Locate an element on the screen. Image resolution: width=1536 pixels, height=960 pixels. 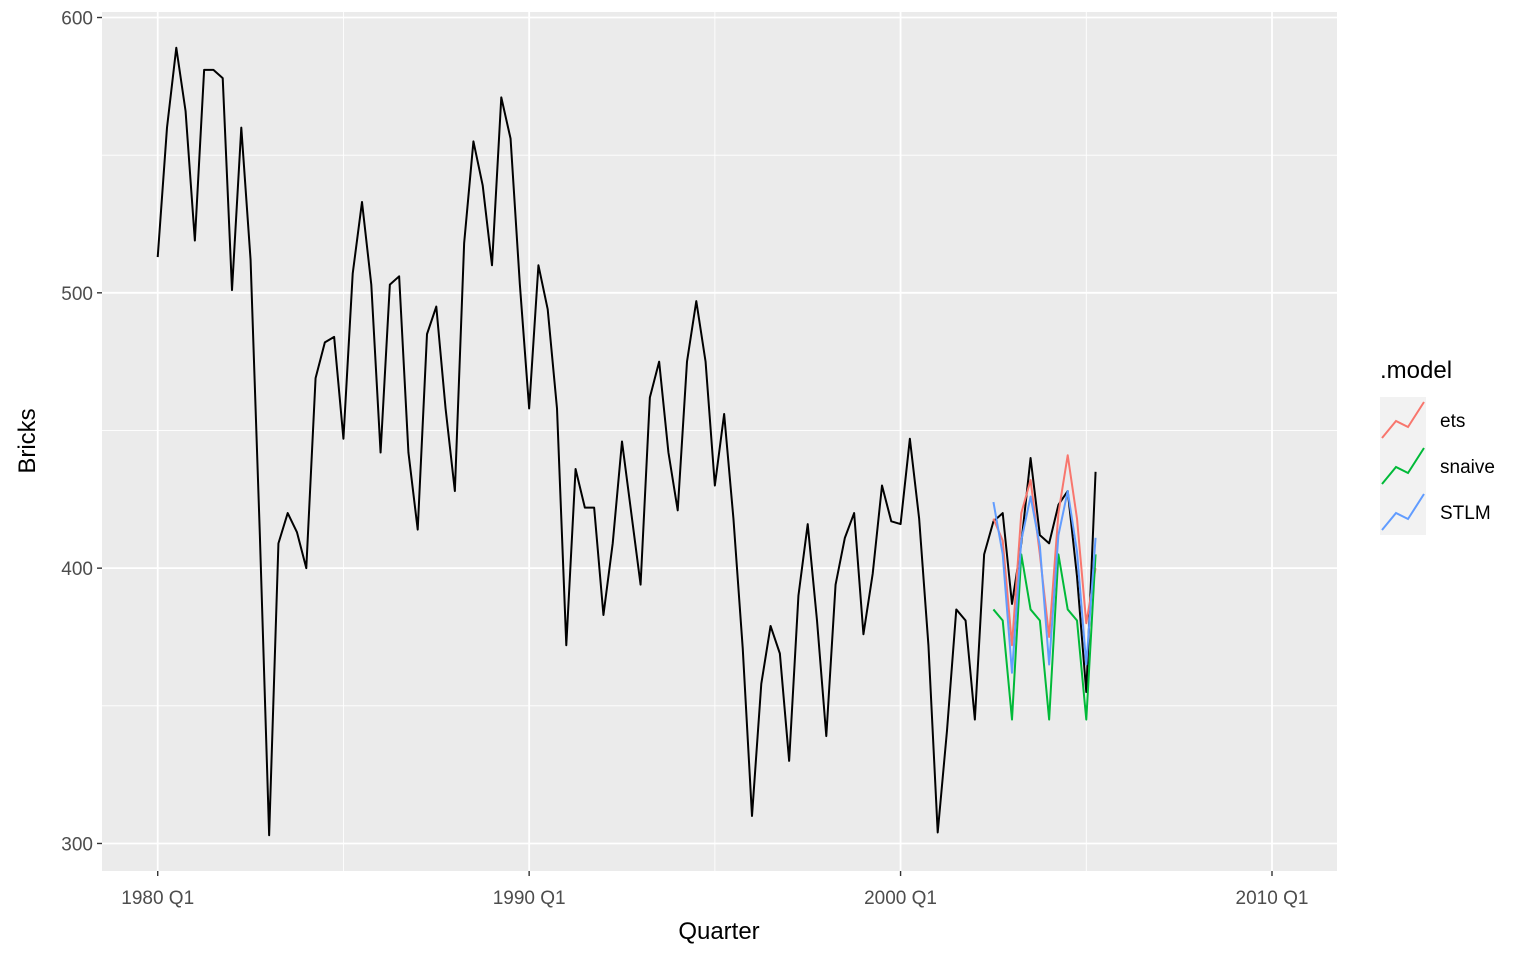
x-tick-label: 1980 Q1 is located at coordinates (157, 898).